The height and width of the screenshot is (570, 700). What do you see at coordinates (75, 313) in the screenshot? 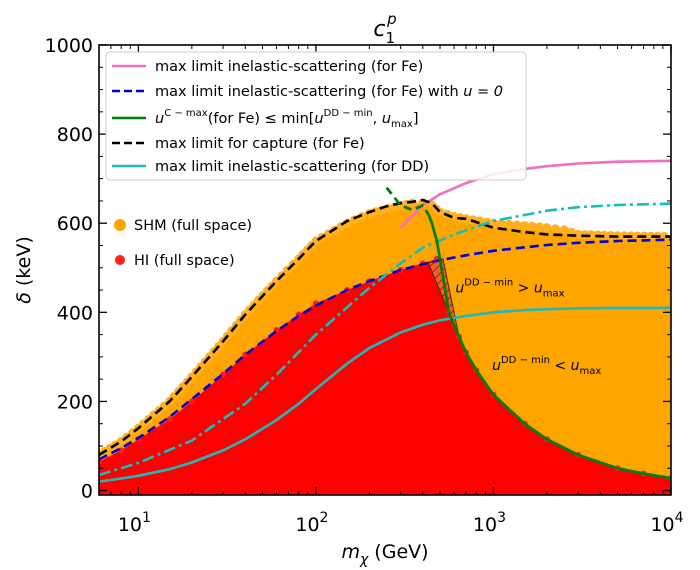
I see `y-tick-label: 400` at bounding box center [75, 313].